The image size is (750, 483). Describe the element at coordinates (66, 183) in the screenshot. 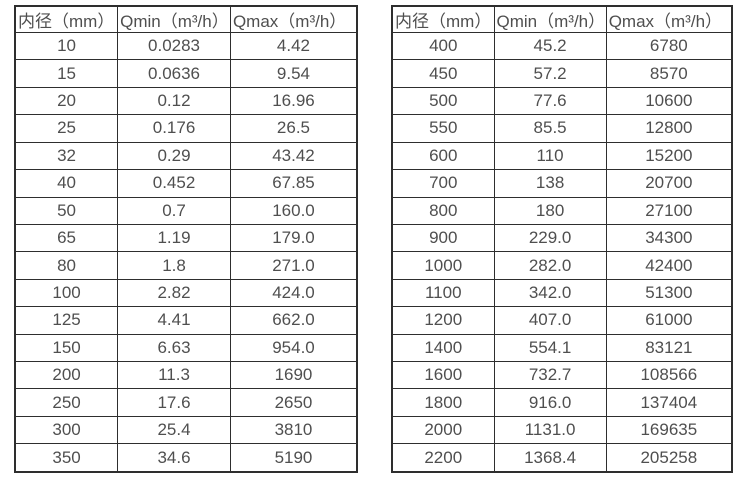

I see `table-cell: 40` at that location.